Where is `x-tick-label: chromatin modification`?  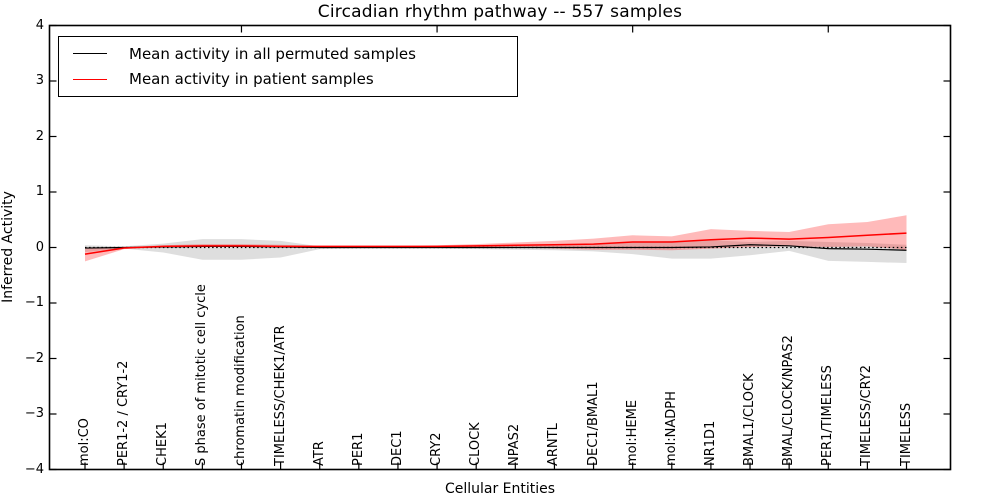
x-tick-label: chromatin modification is located at coordinates (241, 390).